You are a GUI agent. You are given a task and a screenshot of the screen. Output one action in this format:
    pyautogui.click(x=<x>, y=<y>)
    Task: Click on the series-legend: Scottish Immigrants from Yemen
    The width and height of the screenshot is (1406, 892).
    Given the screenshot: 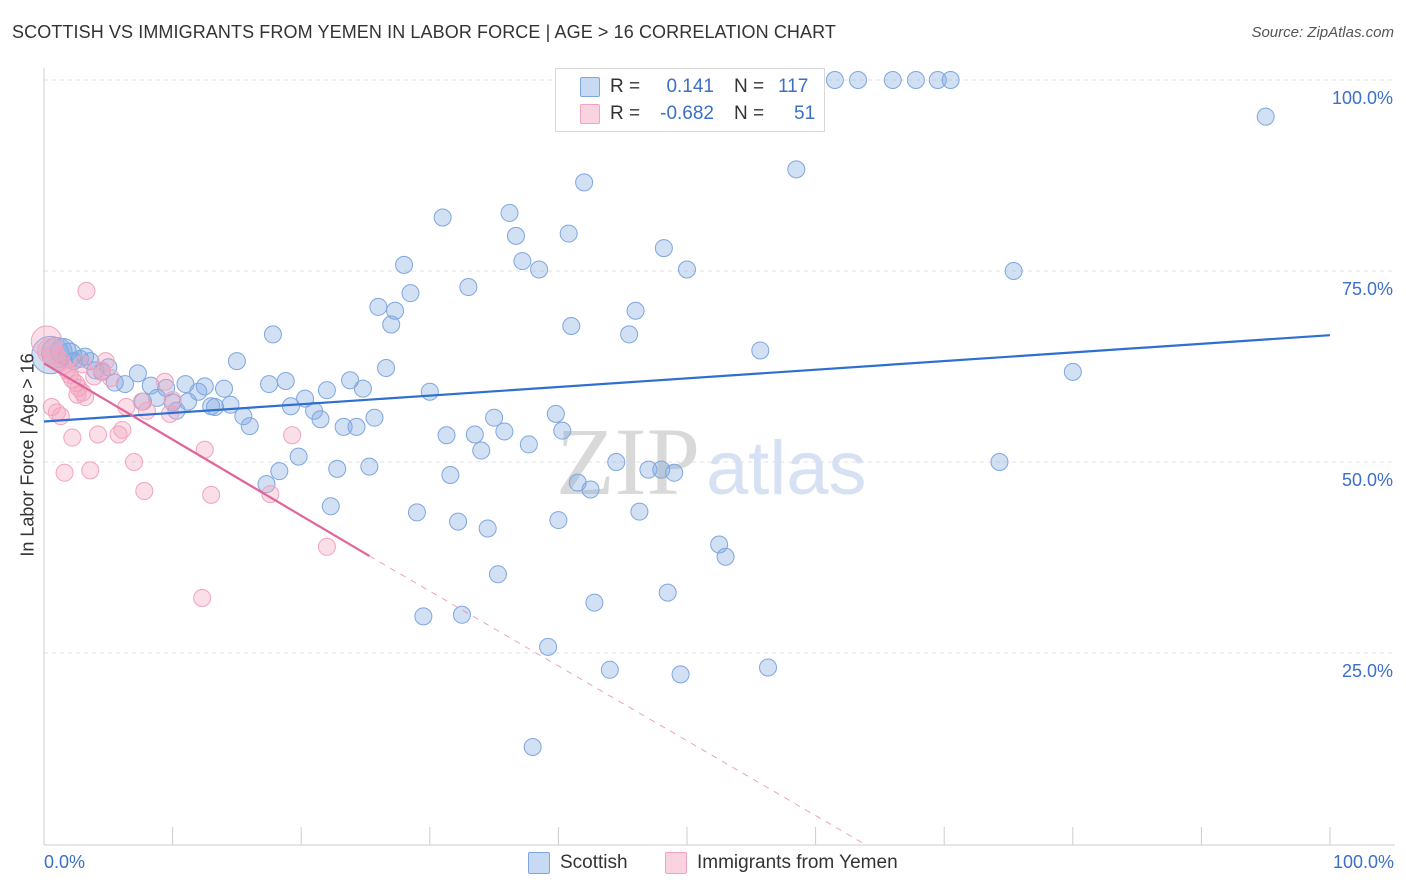 What is the action you would take?
    pyautogui.click(x=703, y=865)
    